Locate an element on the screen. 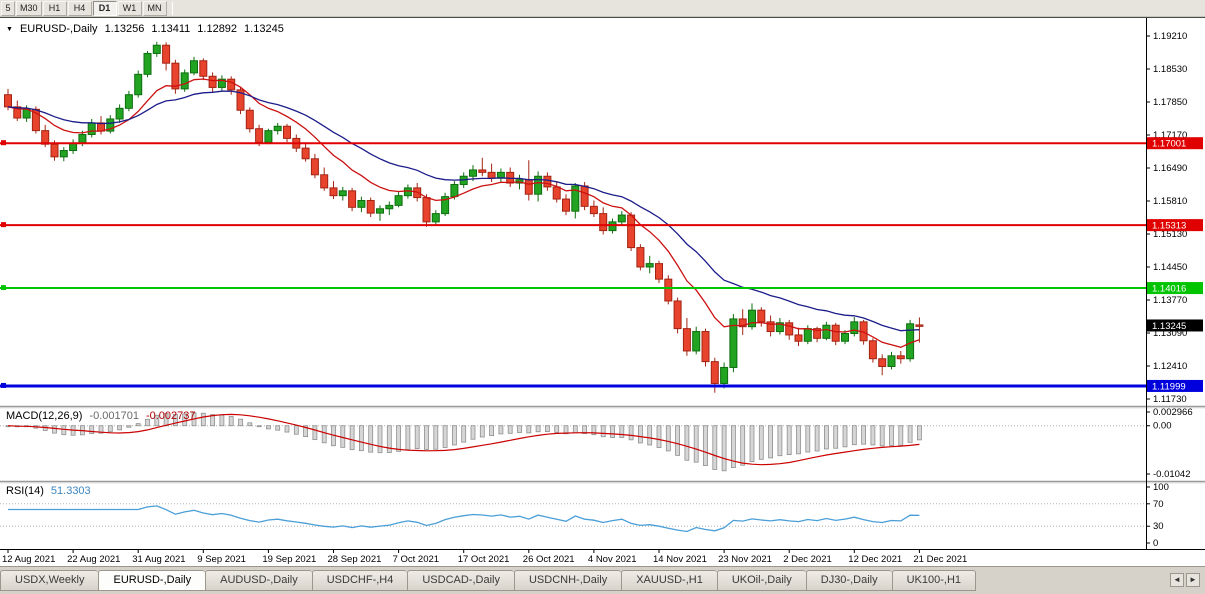  macd-axis-label: -0.01042 is located at coordinates (1172, 474).